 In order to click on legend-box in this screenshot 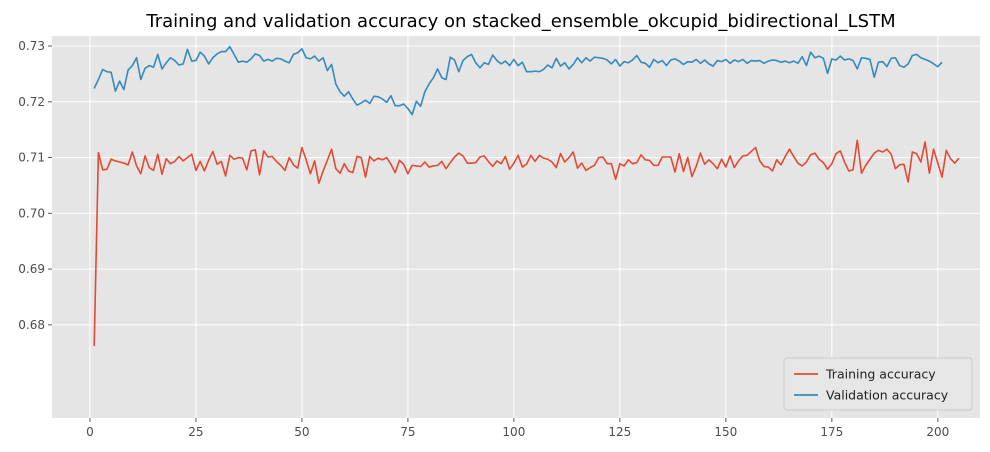, I will do `click(878, 384)`.